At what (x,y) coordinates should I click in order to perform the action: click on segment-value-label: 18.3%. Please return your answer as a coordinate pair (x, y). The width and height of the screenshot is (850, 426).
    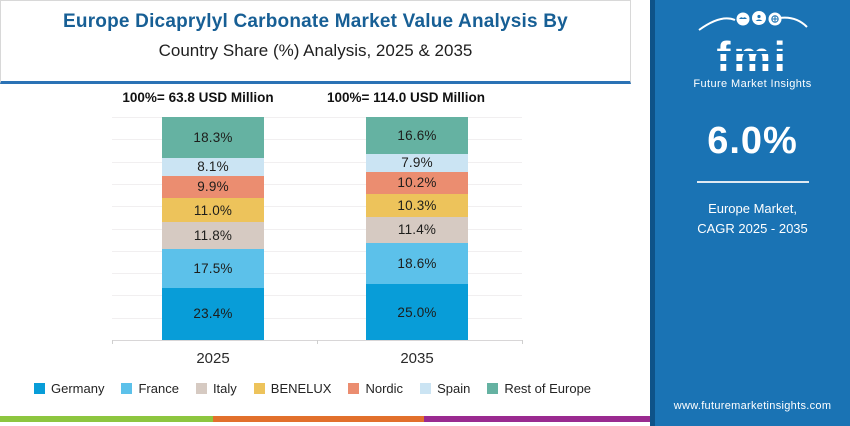
    Looking at the image, I should click on (213, 137).